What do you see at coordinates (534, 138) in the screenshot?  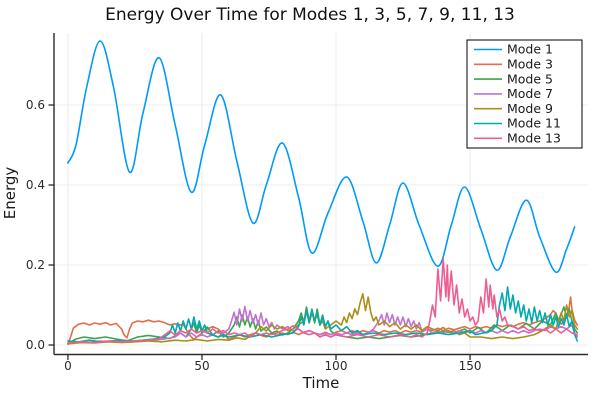 I see `legend-label-mode-13: Mode 13` at bounding box center [534, 138].